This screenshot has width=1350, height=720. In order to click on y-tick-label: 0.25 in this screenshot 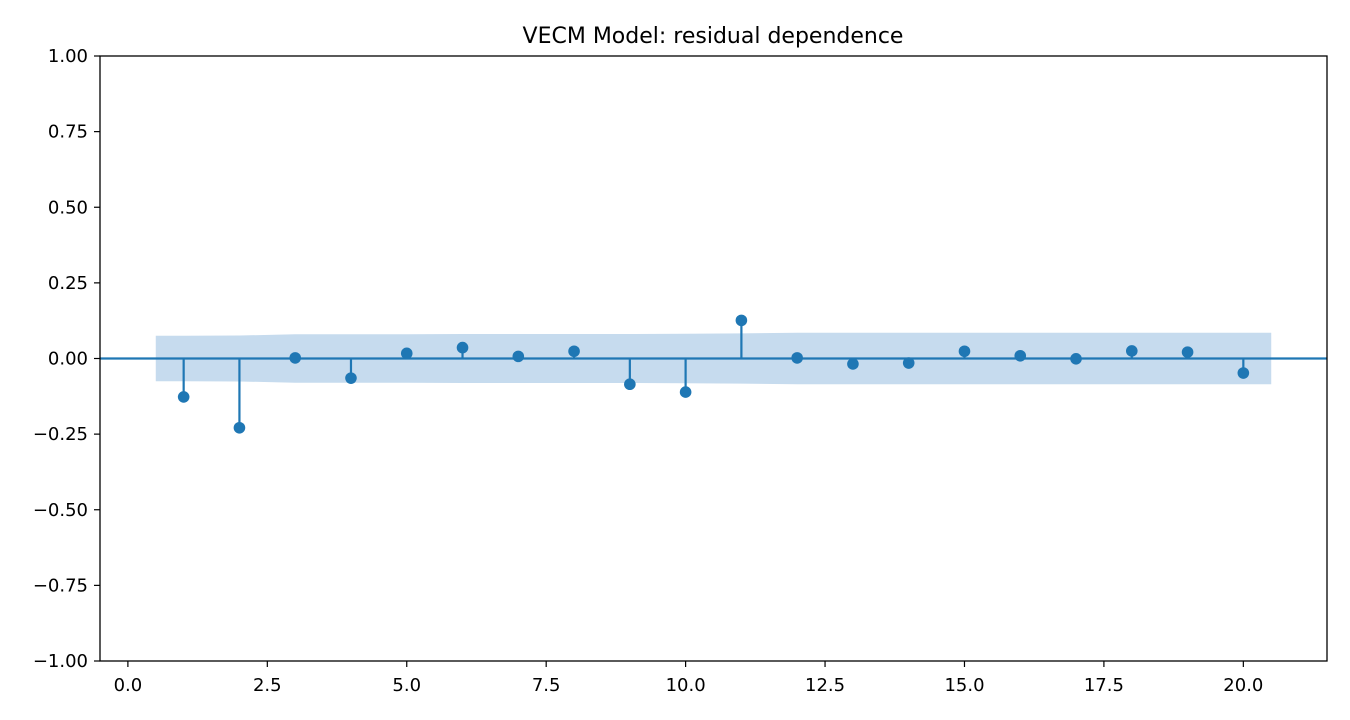, I will do `click(68, 283)`.